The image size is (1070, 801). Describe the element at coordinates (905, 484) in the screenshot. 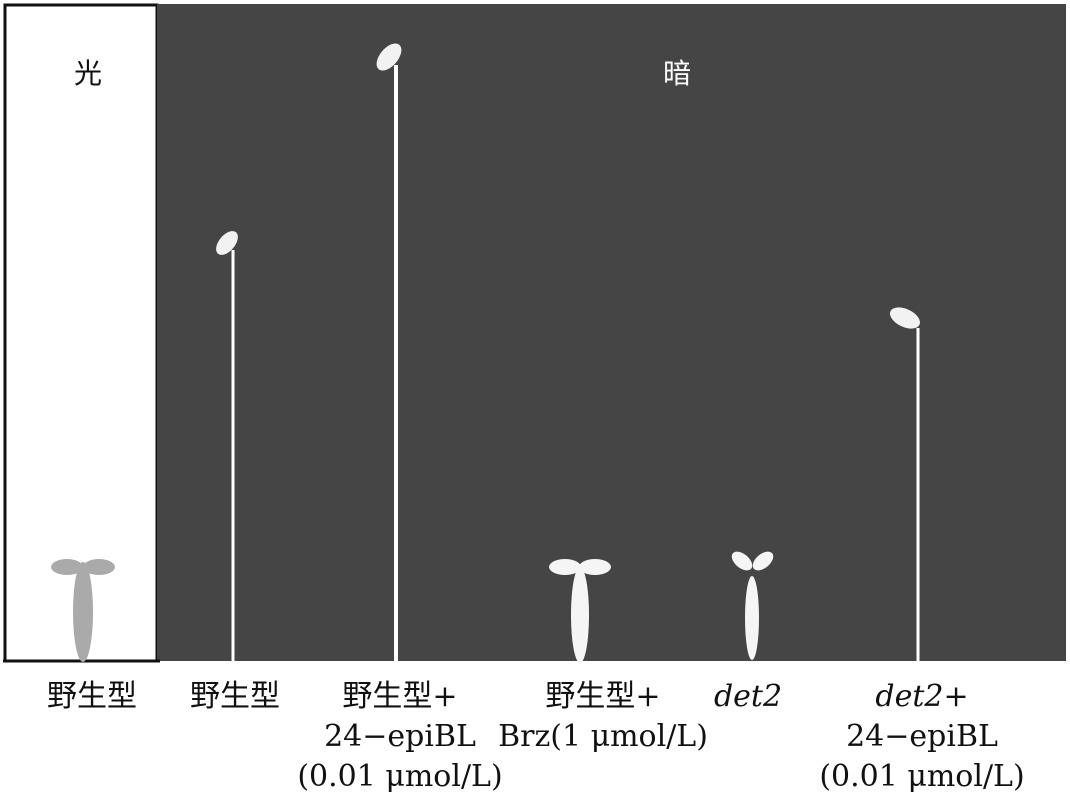

I see `seedling-det2-epibl` at that location.